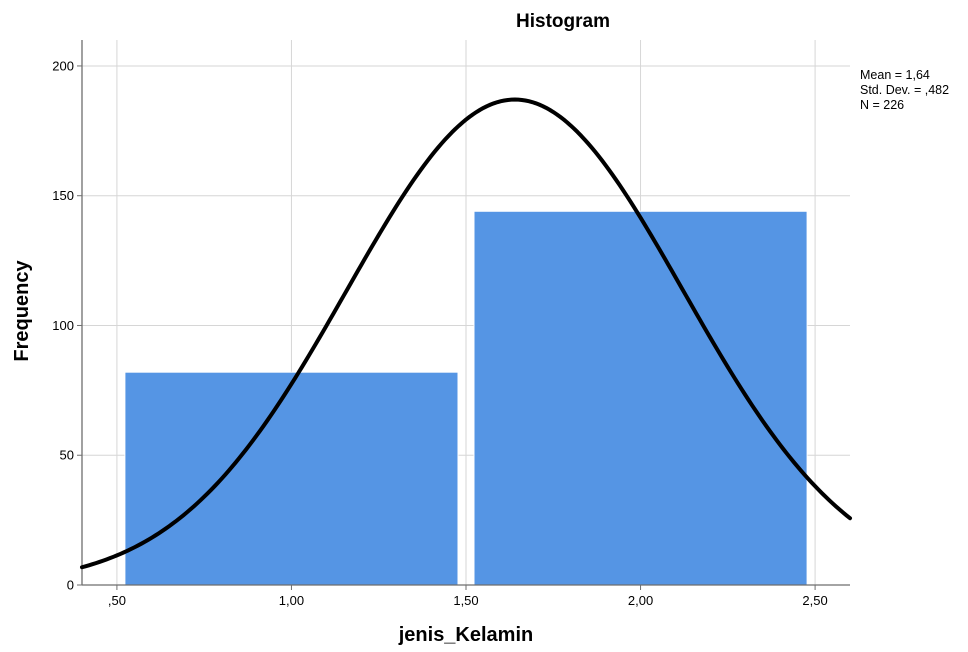 The image size is (968, 652). What do you see at coordinates (70, 585) in the screenshot?
I see `y-tick-label: 0` at bounding box center [70, 585].